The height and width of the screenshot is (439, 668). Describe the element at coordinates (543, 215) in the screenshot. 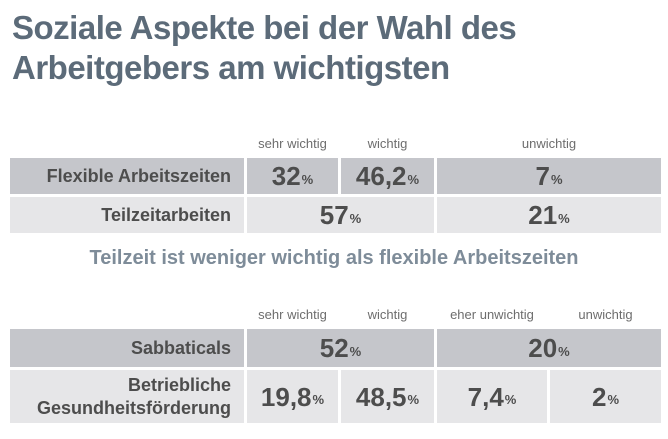

I see `percent-value: 21` at that location.